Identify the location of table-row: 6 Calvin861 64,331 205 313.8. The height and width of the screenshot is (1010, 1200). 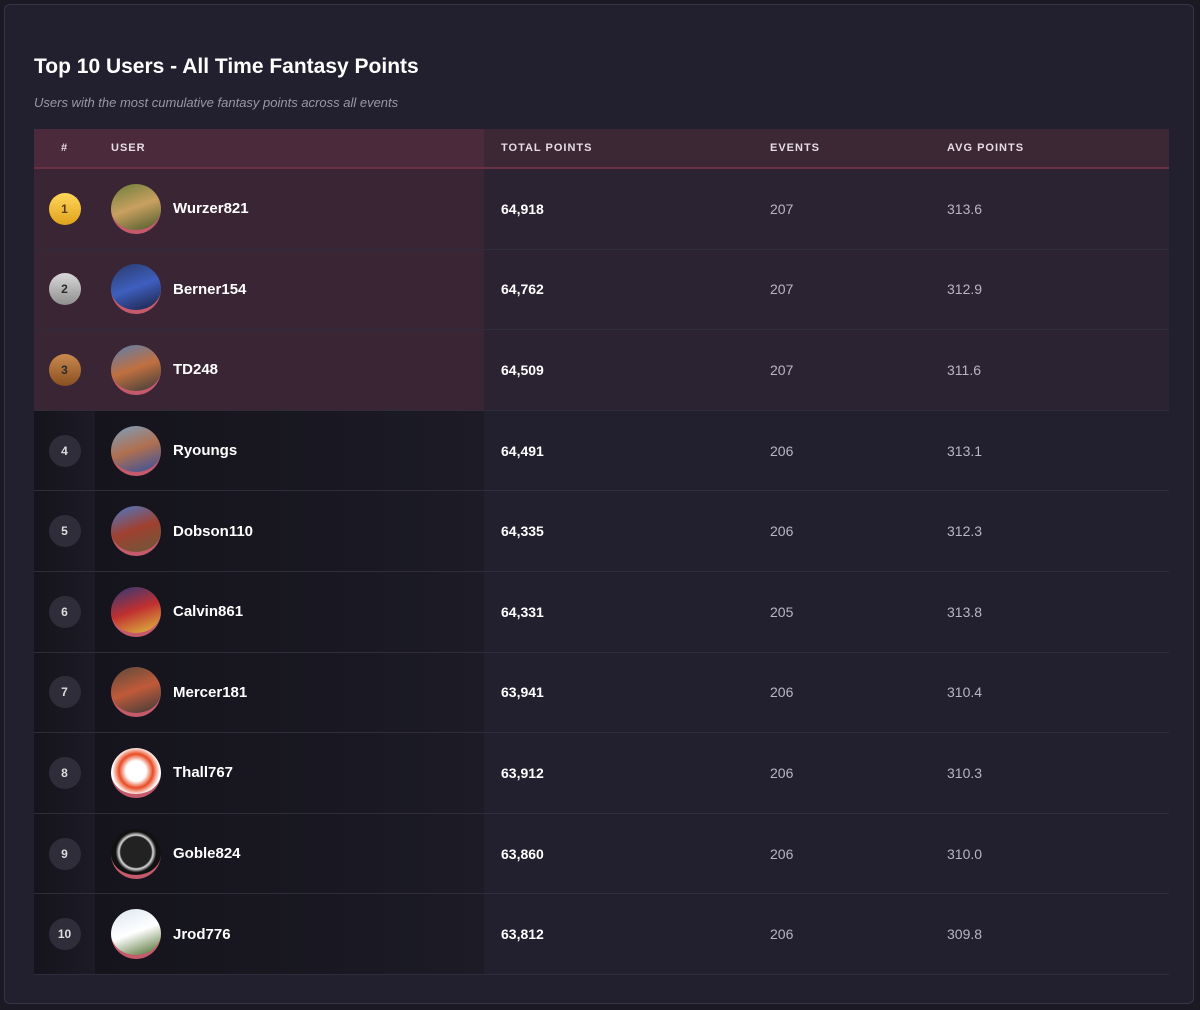
(601, 612).